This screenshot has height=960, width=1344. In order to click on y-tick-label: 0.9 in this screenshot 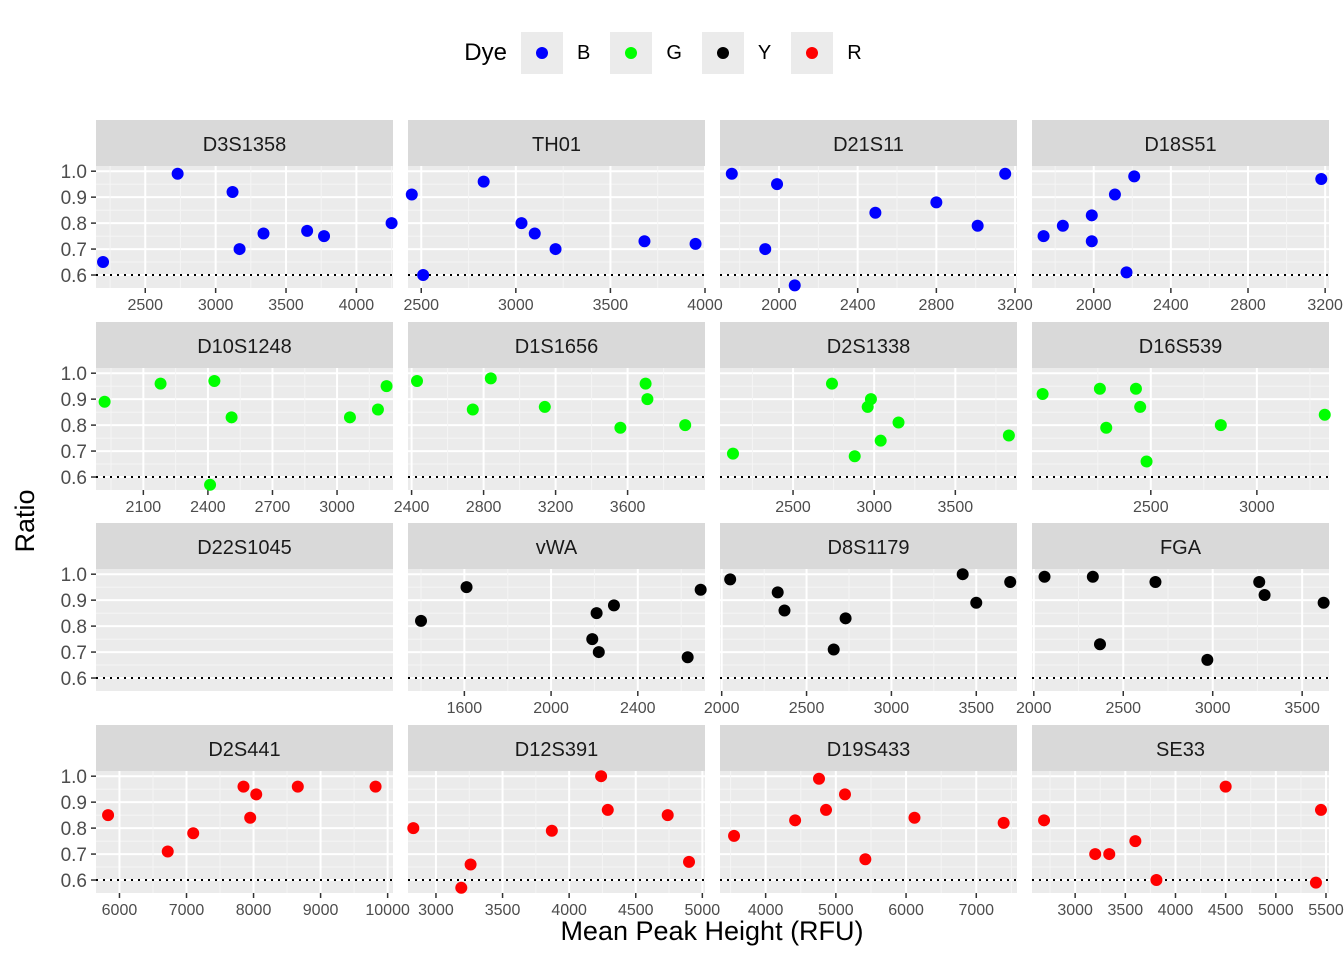, I will do `click(74, 198)`.